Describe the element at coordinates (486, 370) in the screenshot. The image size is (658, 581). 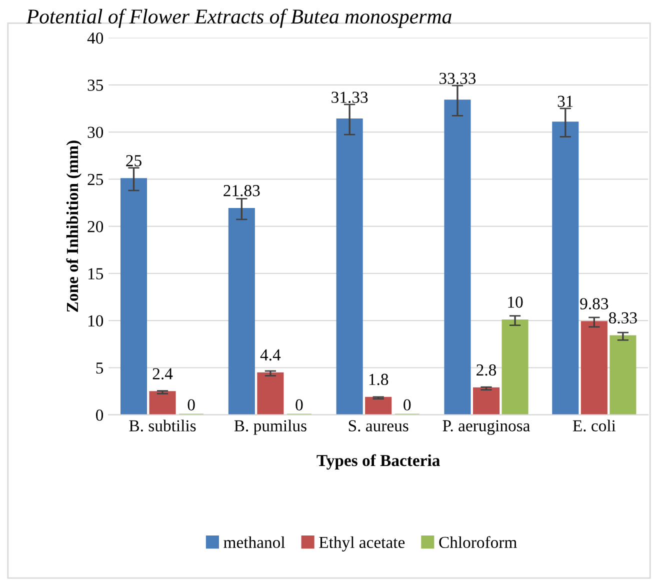
I see `data-label: 2.8` at that location.